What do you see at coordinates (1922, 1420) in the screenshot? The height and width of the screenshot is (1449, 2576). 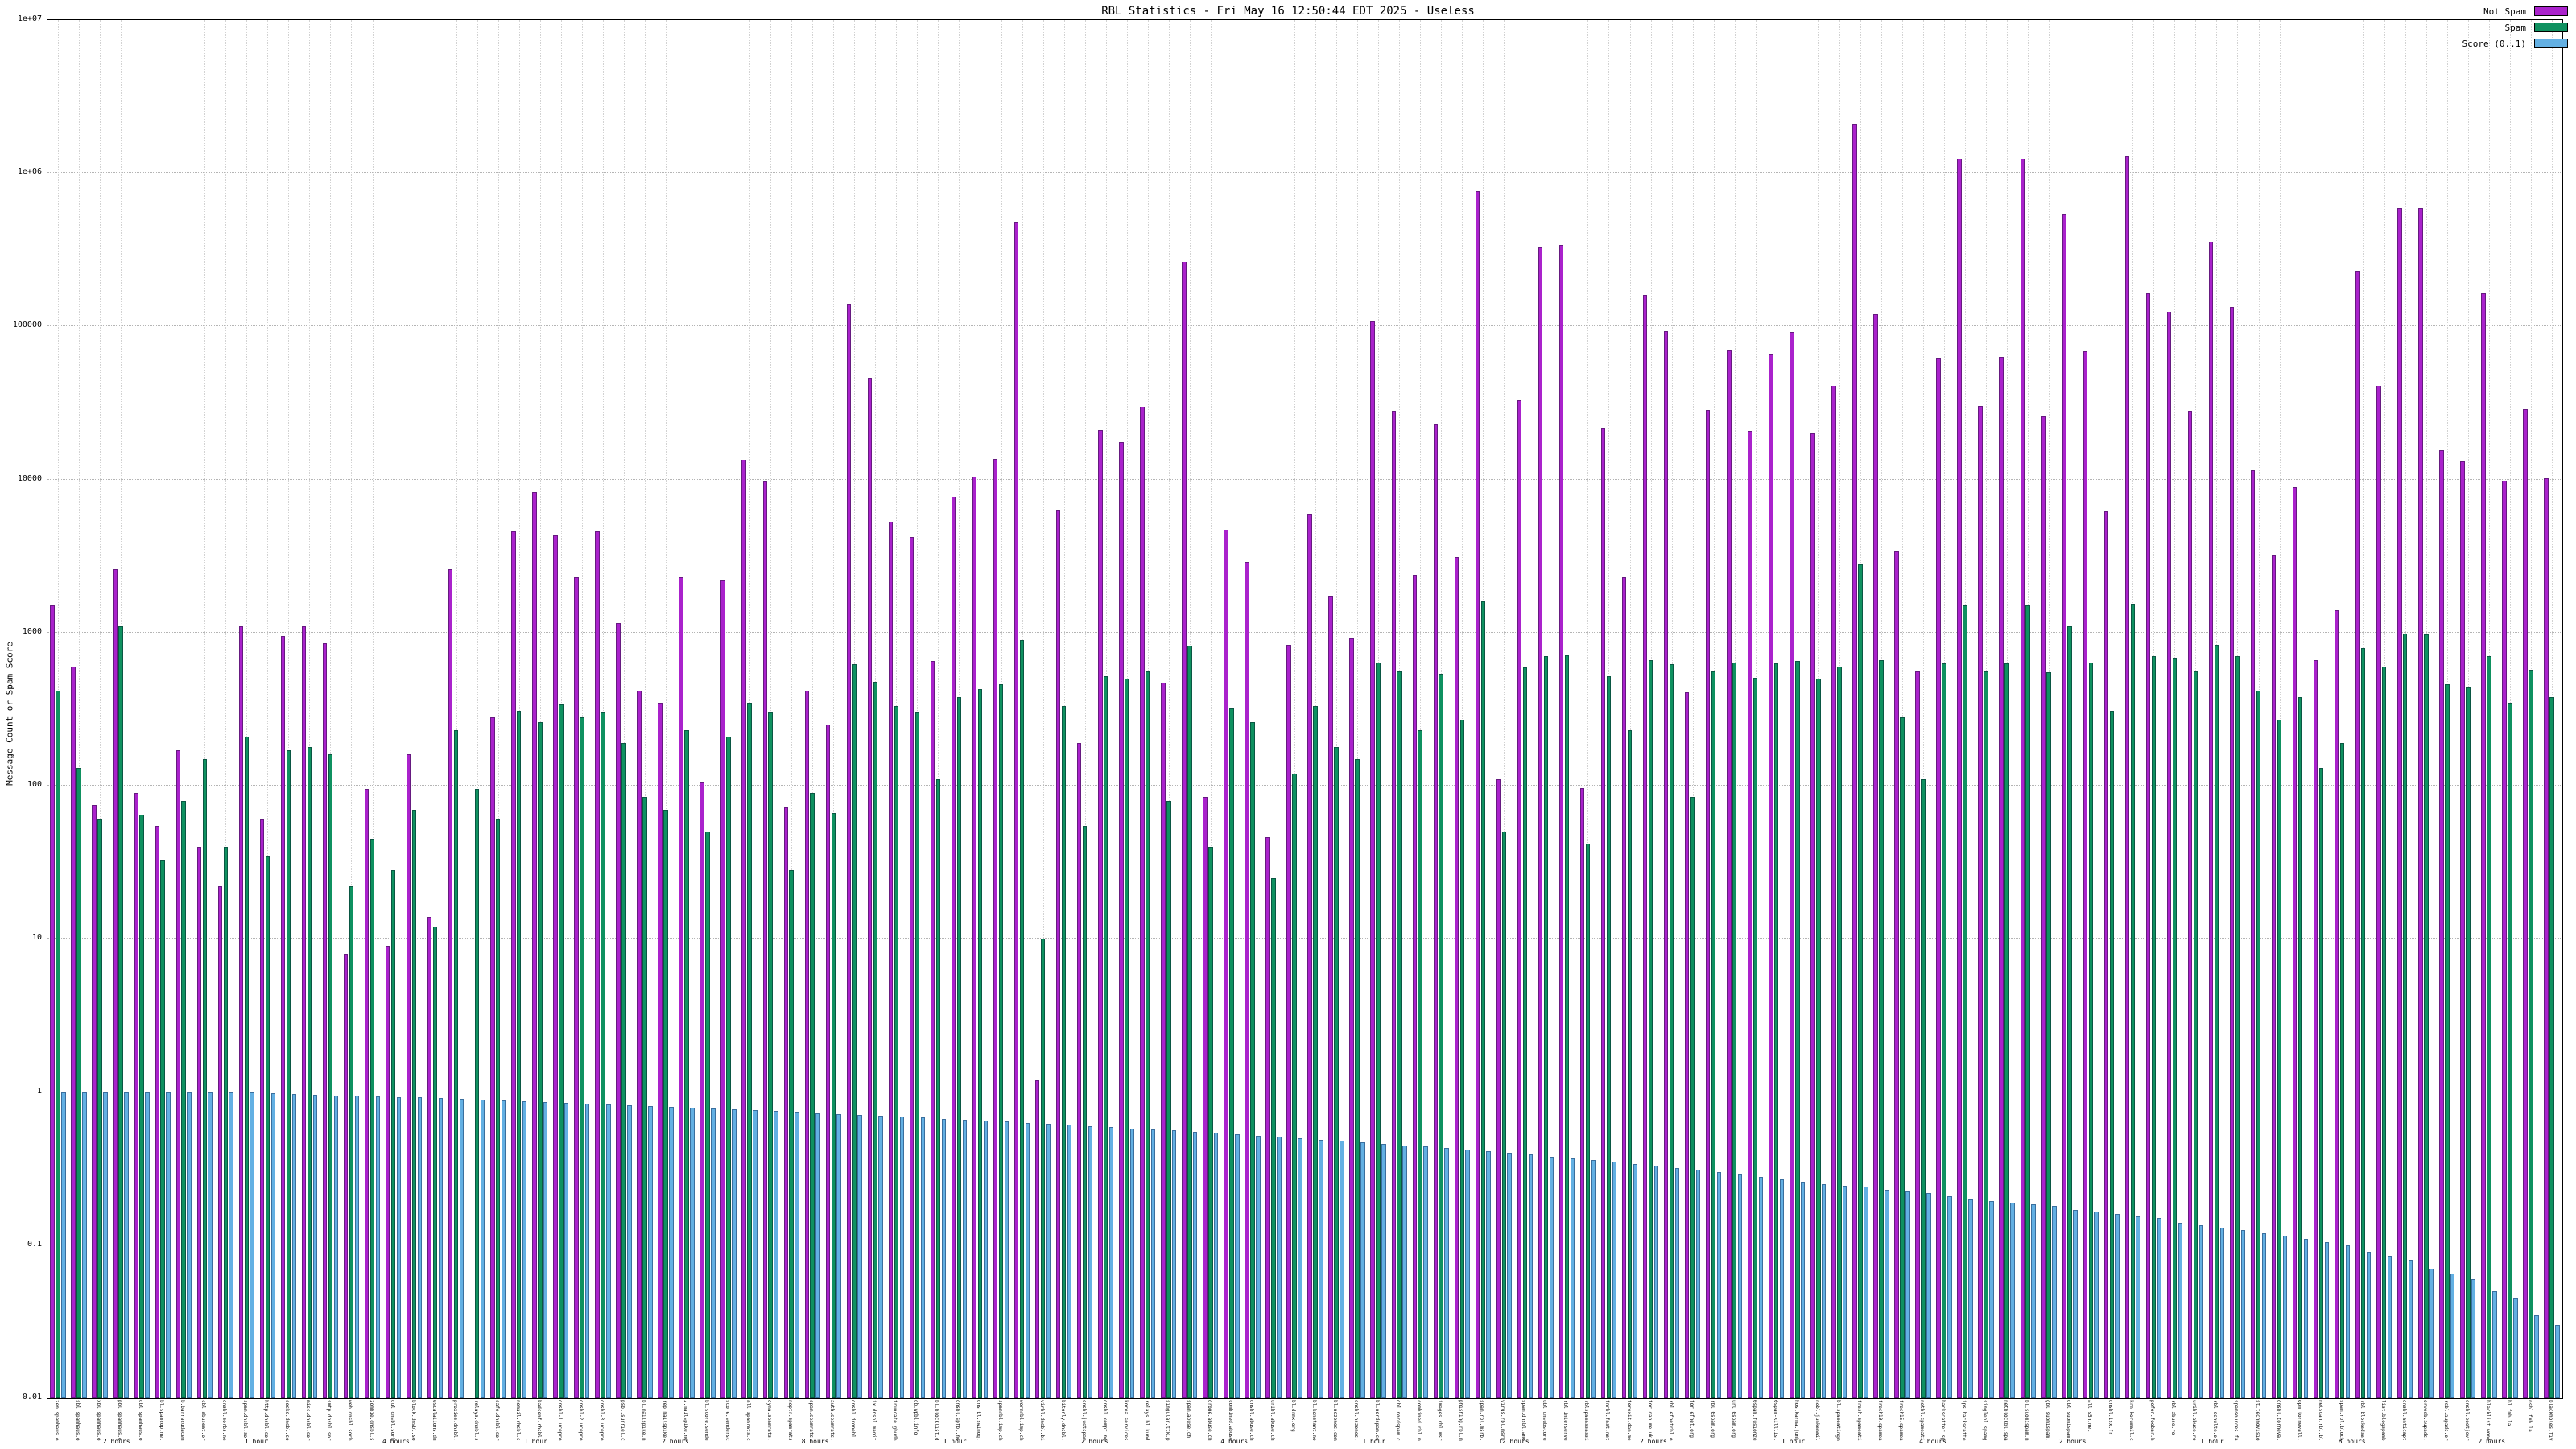 I see `x-tick-label: netbl.spameatingmonkey.net` at bounding box center [1922, 1420].